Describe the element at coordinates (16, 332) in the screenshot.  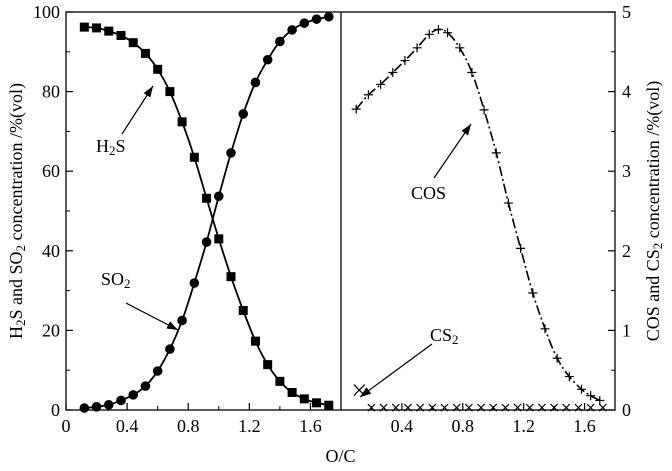
I see `y-axis-title-left-part: H` at that location.